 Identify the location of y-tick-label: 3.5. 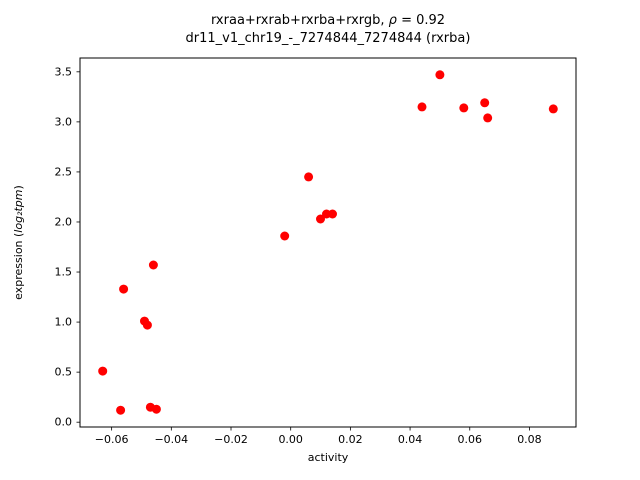
(64, 71).